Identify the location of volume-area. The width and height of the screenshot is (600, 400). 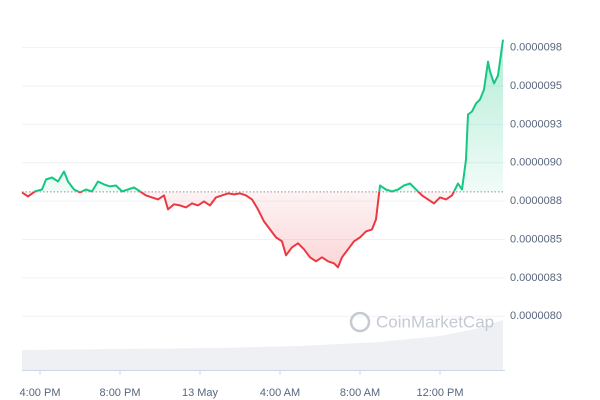
(262, 345).